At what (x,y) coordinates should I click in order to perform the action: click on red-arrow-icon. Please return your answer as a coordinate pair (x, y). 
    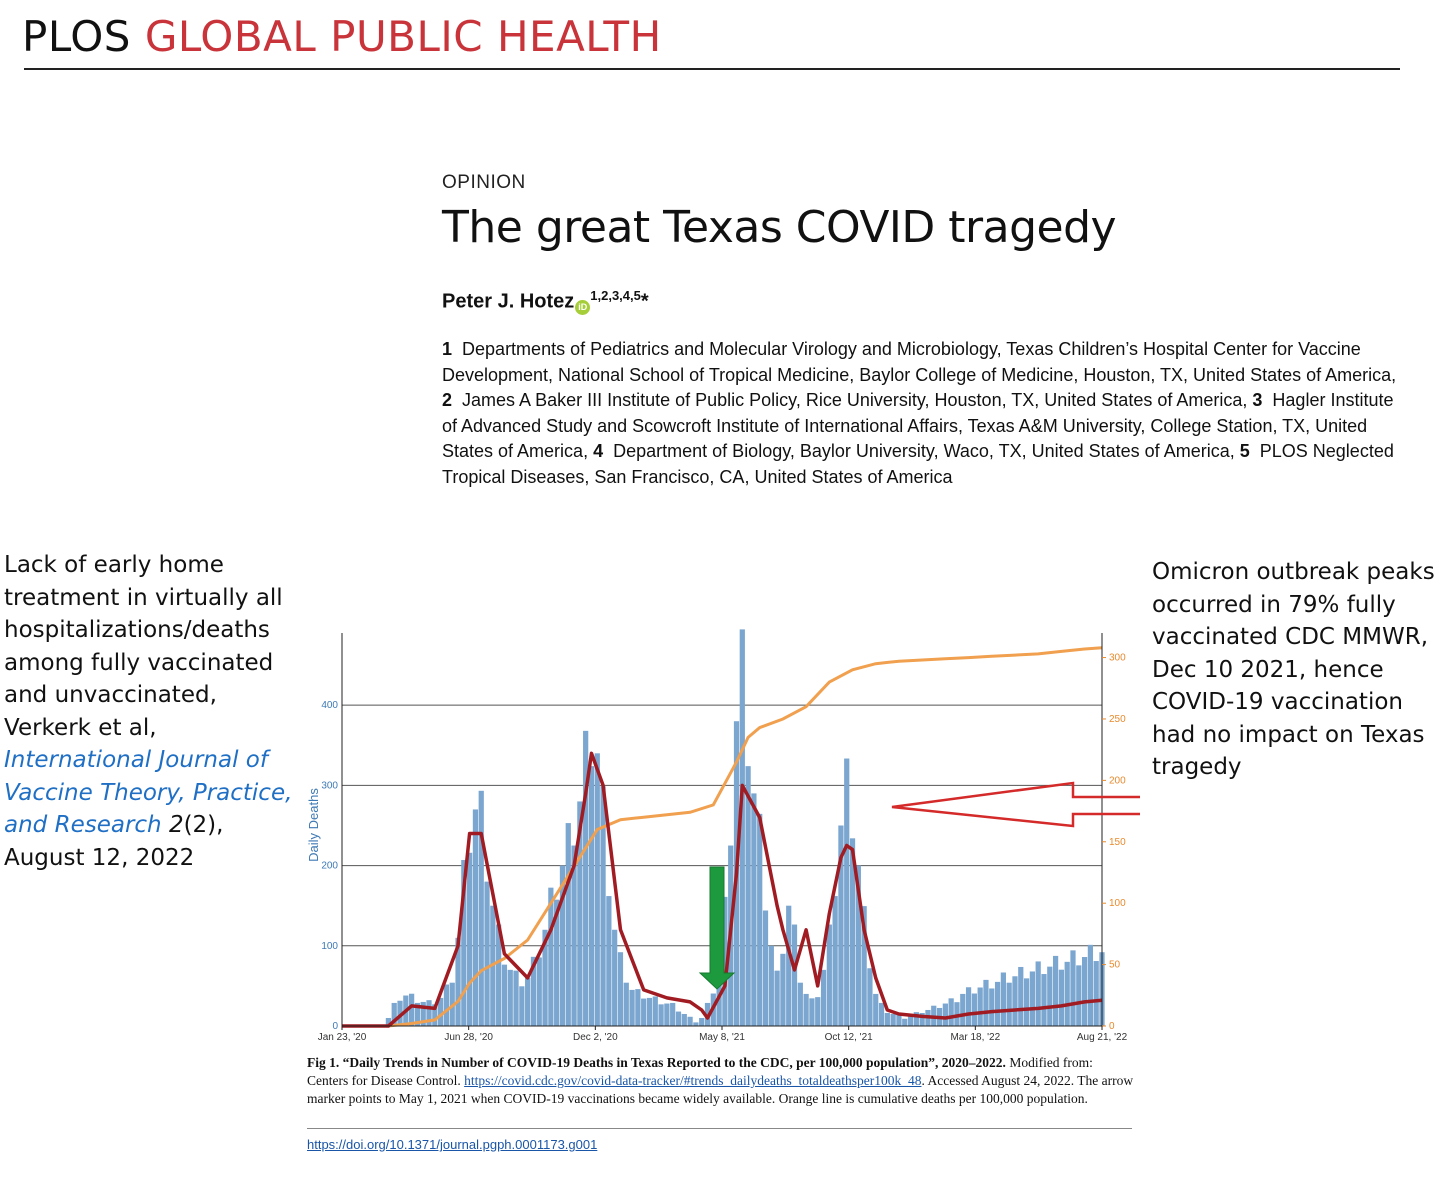
    Looking at the image, I should click on (1015, 804).